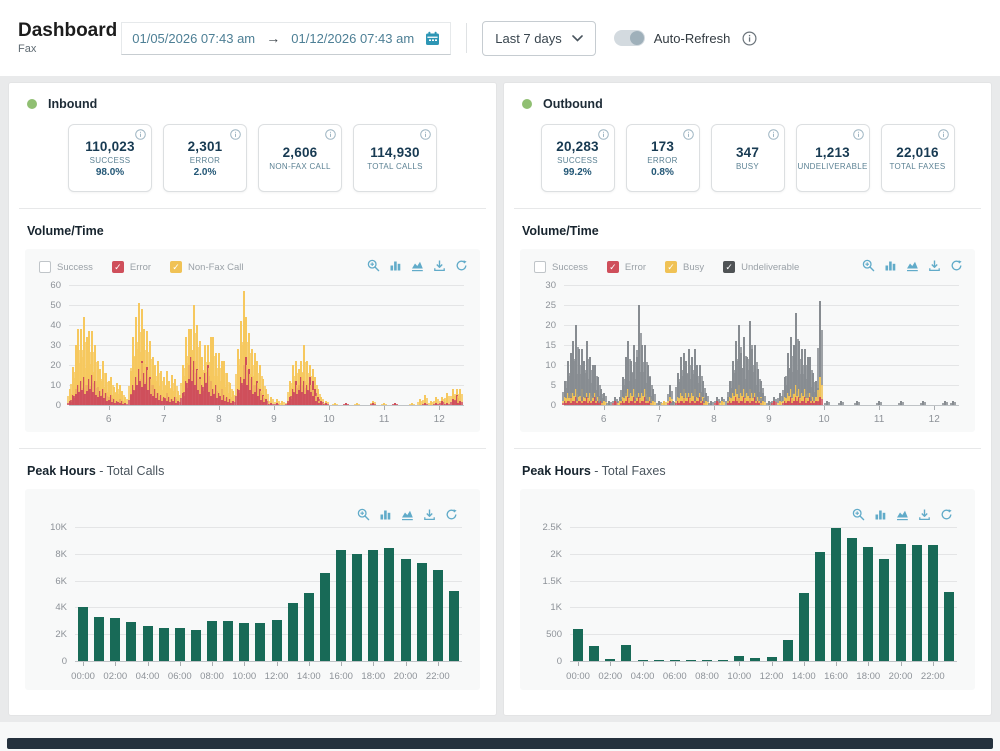  What do you see at coordinates (761, 267) in the screenshot?
I see `legend-item-undeliverable: ✓ Undeliverable` at bounding box center [761, 267].